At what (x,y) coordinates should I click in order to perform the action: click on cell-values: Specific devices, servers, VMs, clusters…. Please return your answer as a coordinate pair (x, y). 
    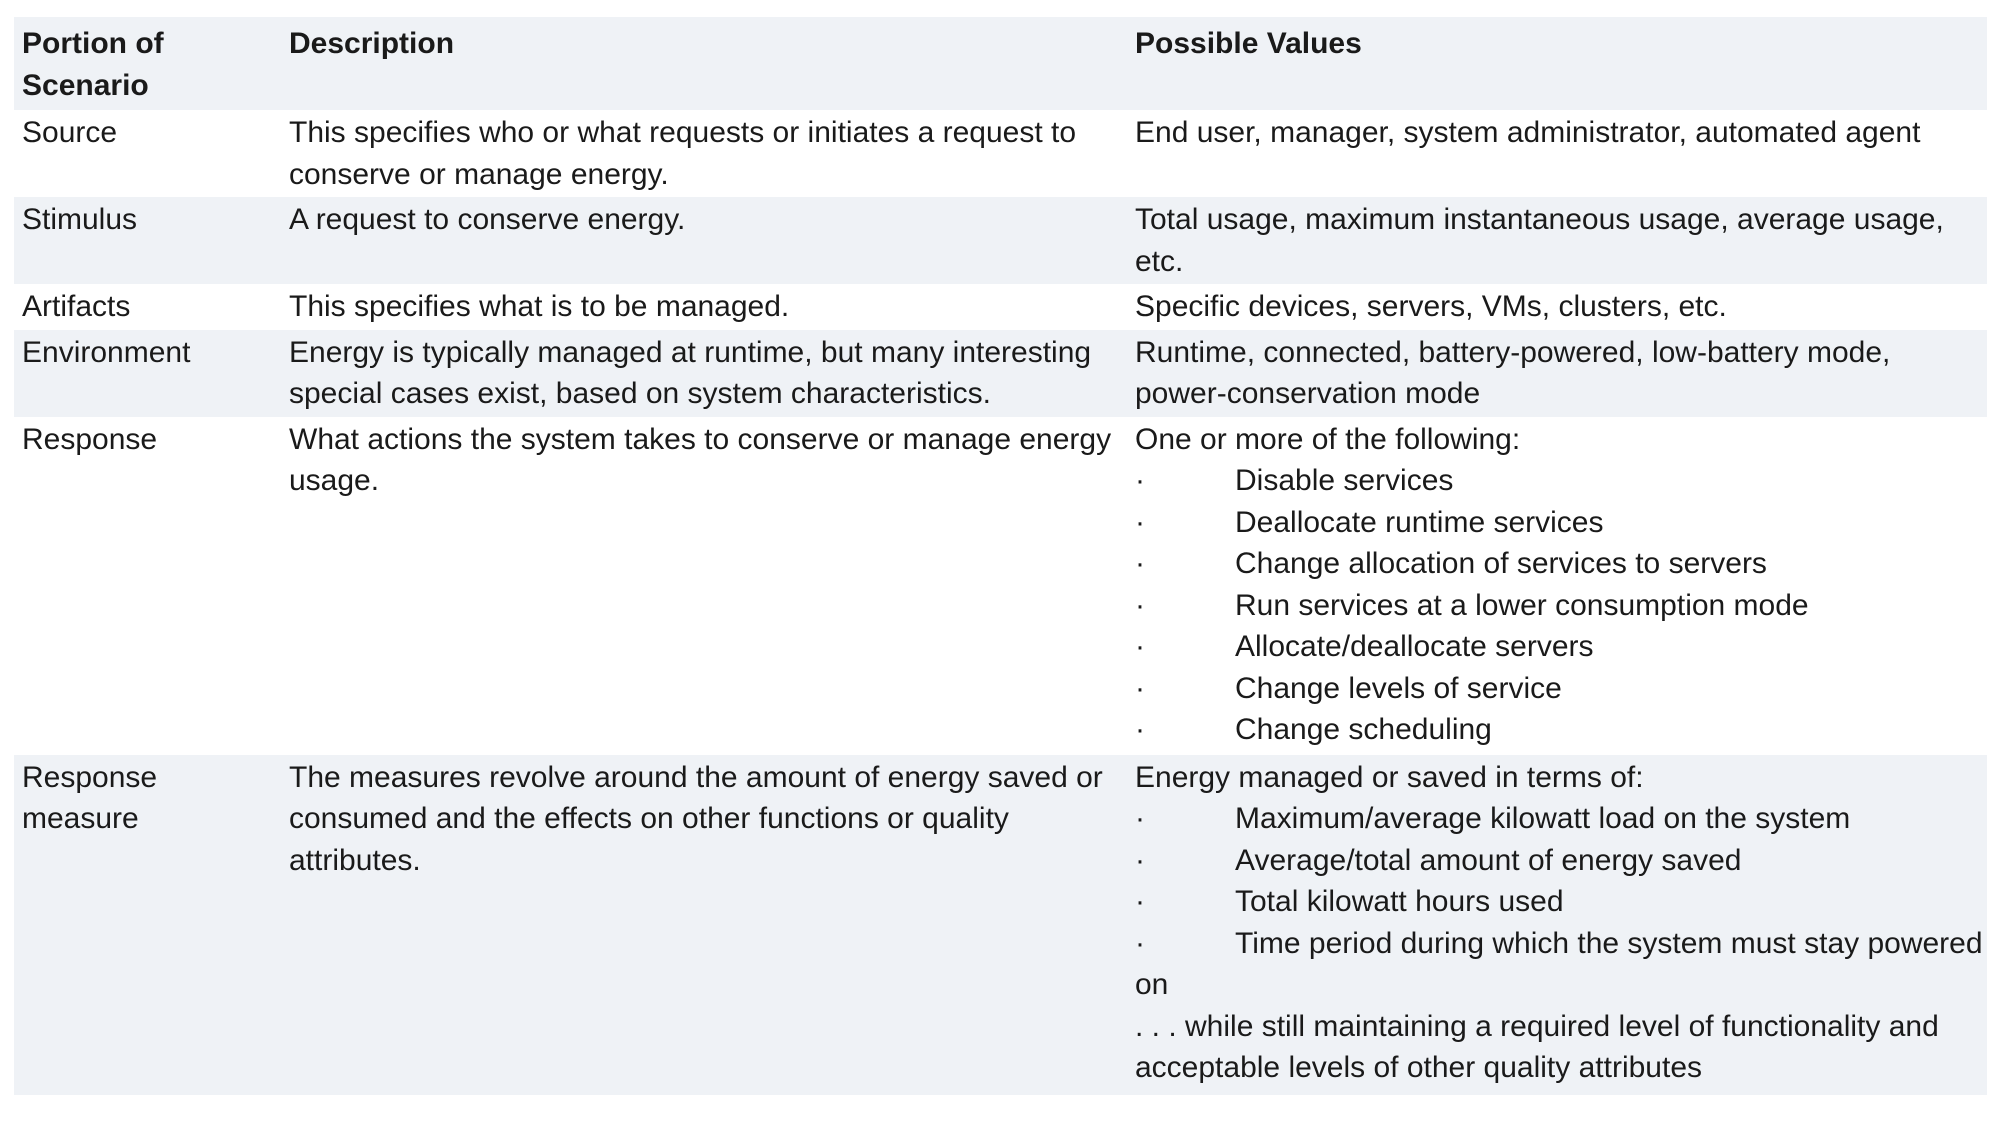
    Looking at the image, I should click on (1431, 306).